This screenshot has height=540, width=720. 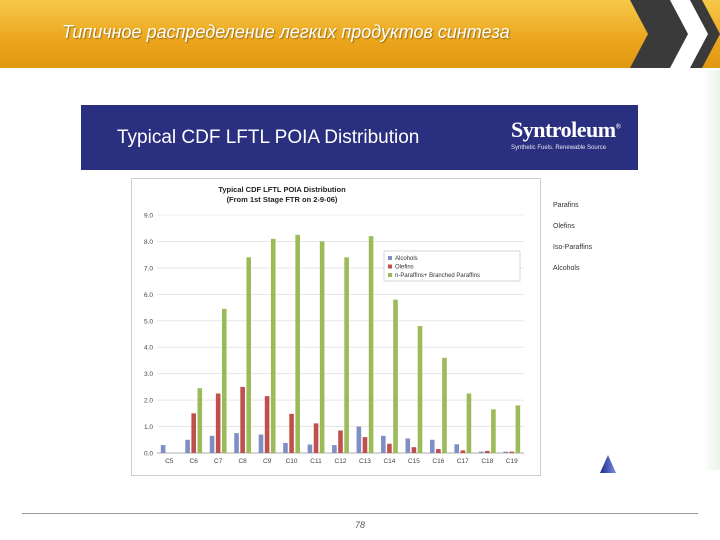 I want to click on side-legend-paraffins: Parafins, so click(x=566, y=205).